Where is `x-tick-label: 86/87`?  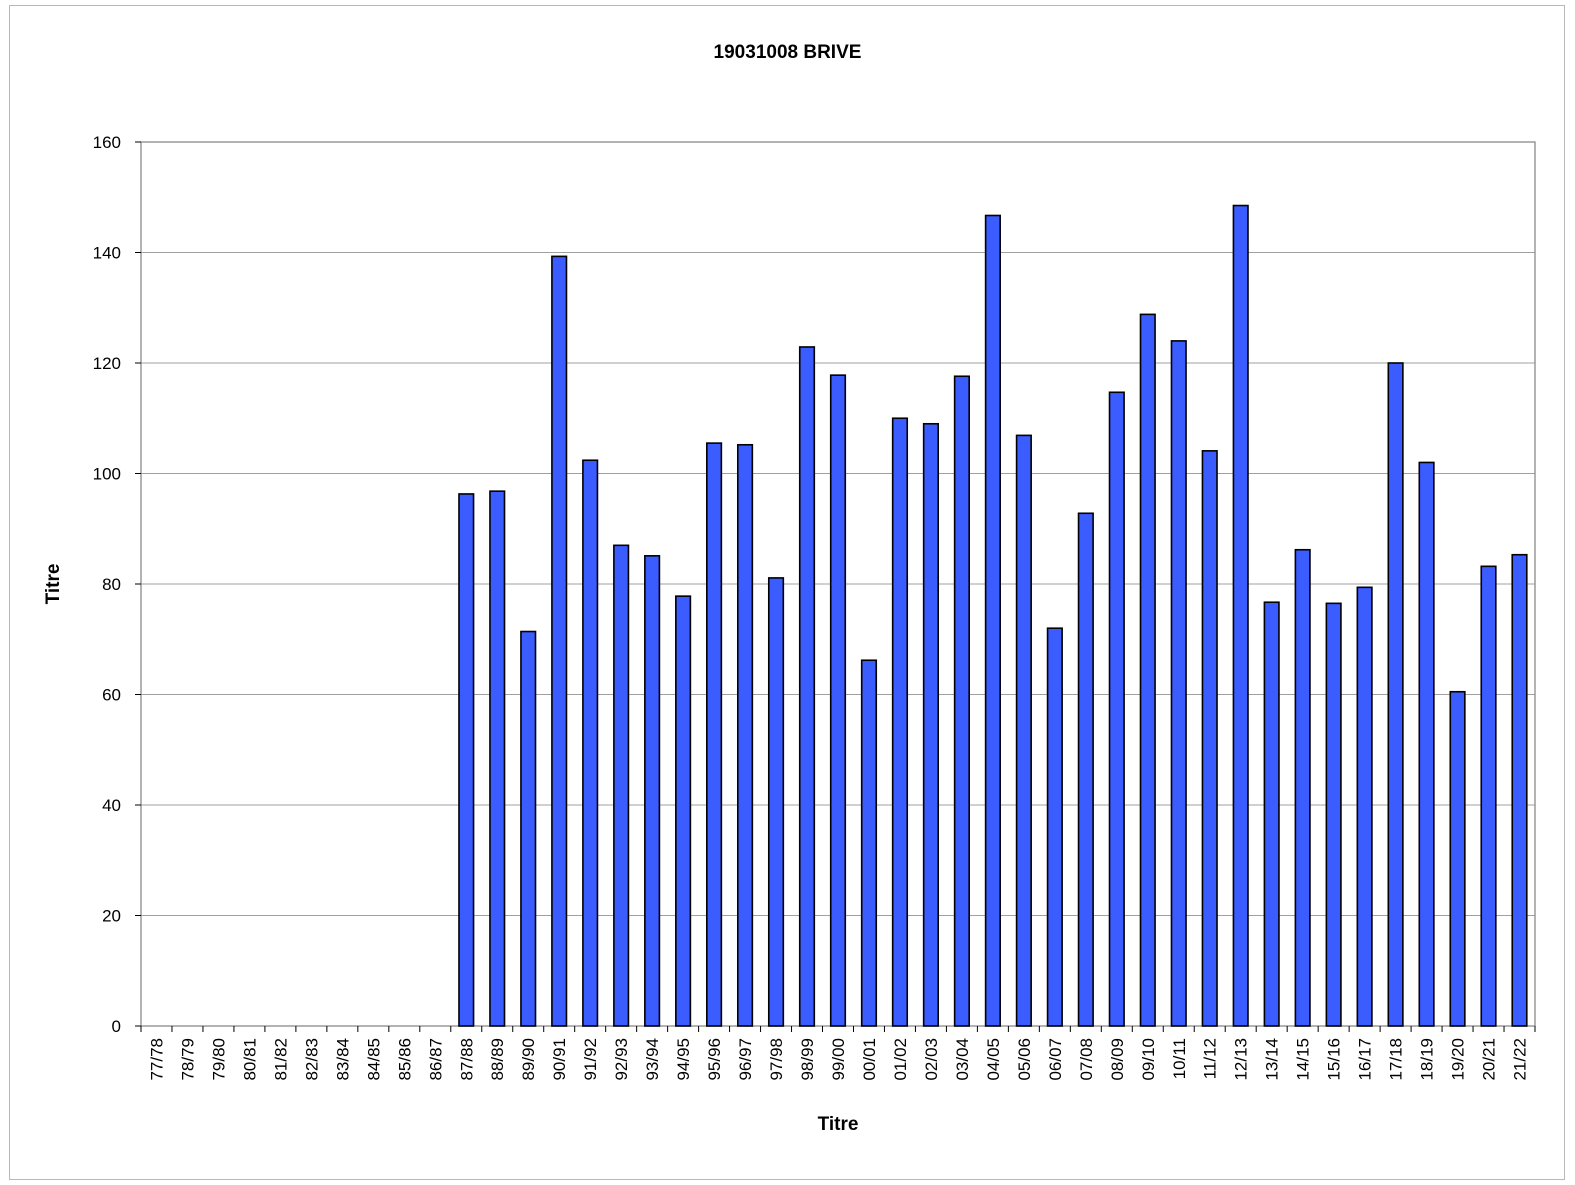
x-tick-label: 86/87 is located at coordinates (435, 1059).